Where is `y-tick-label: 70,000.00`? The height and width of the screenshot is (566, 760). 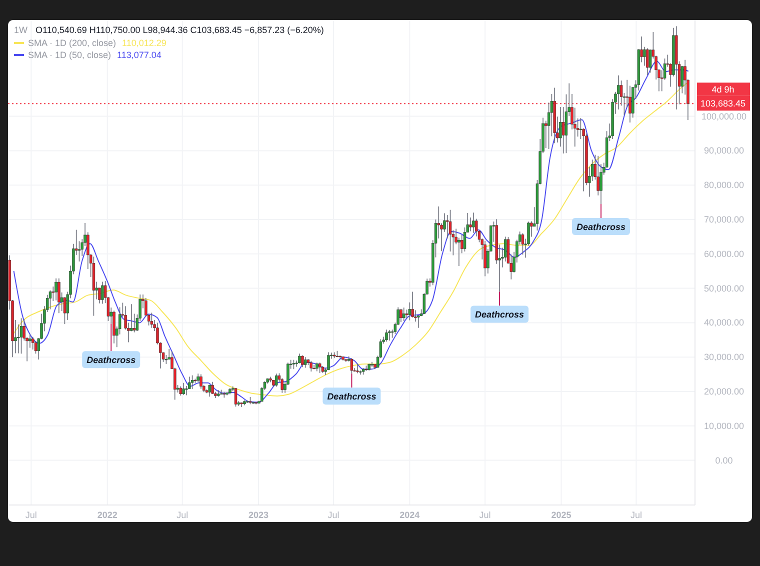
y-tick-label: 70,000.00 is located at coordinates (724, 219).